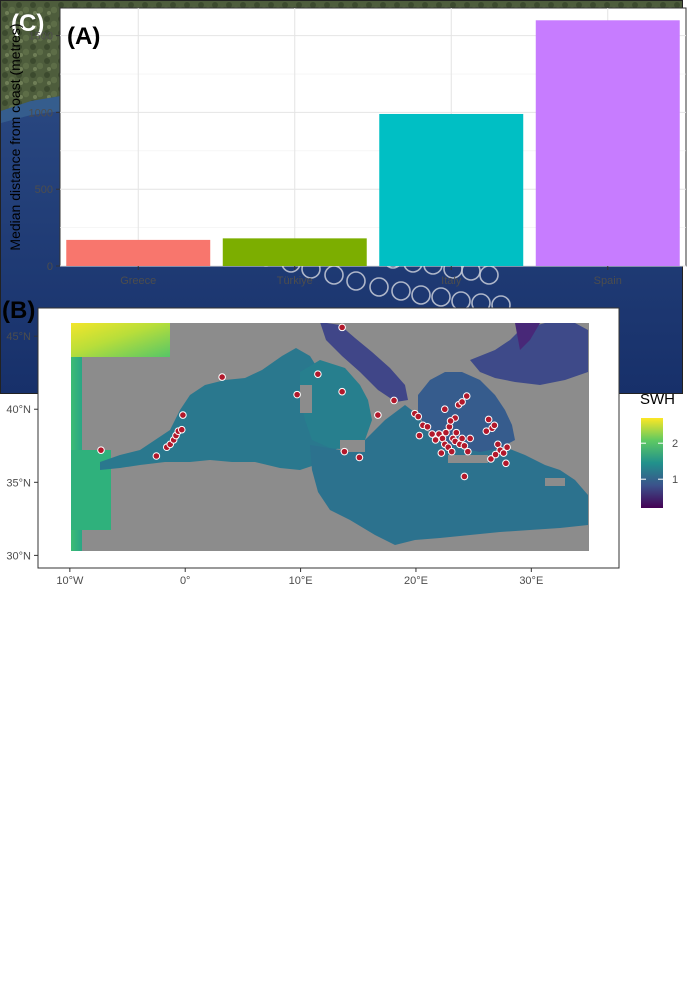 The height and width of the screenshot is (996, 693). Describe the element at coordinates (41, 37) in the screenshot. I see `y-tick-label: 1500` at that location.